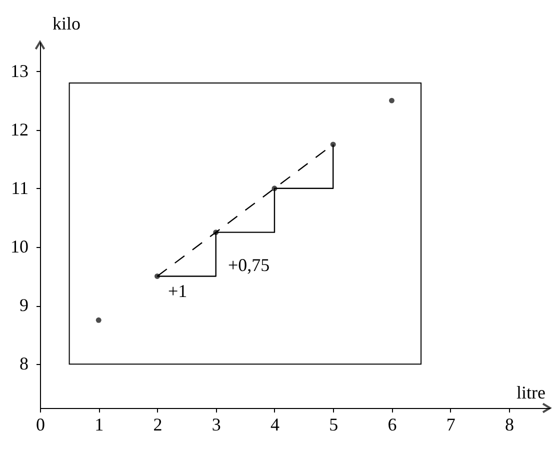  I want to click on y-tick-label: 12, so click(19, 129).